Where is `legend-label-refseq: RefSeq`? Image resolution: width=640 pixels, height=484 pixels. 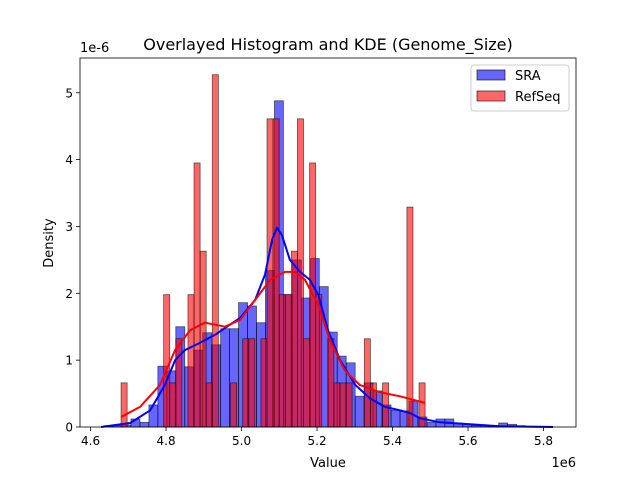 legend-label-refseq: RefSeq is located at coordinates (538, 97).